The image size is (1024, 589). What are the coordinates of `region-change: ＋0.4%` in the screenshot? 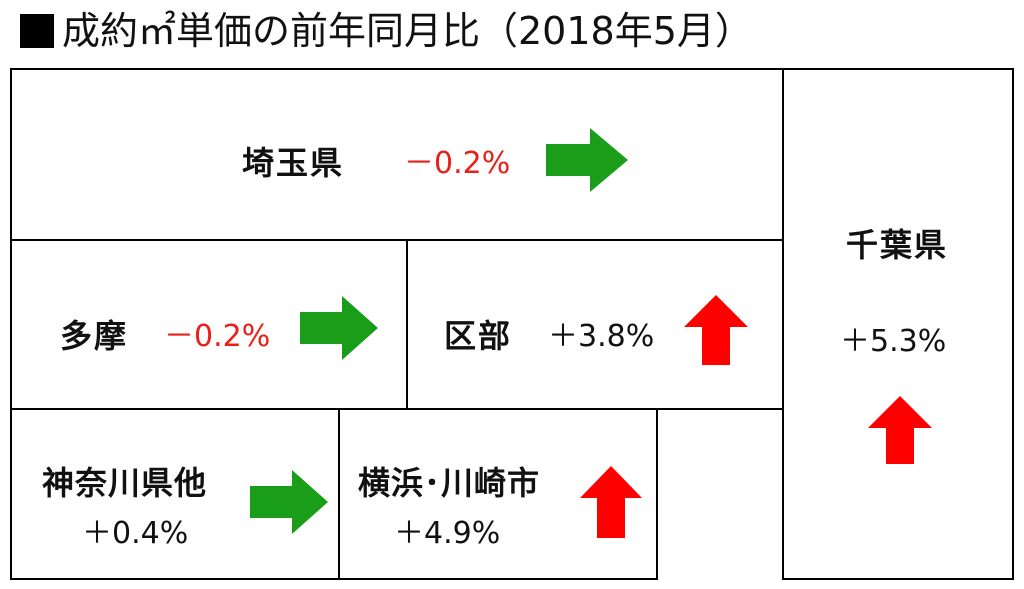 It's located at (135, 533).